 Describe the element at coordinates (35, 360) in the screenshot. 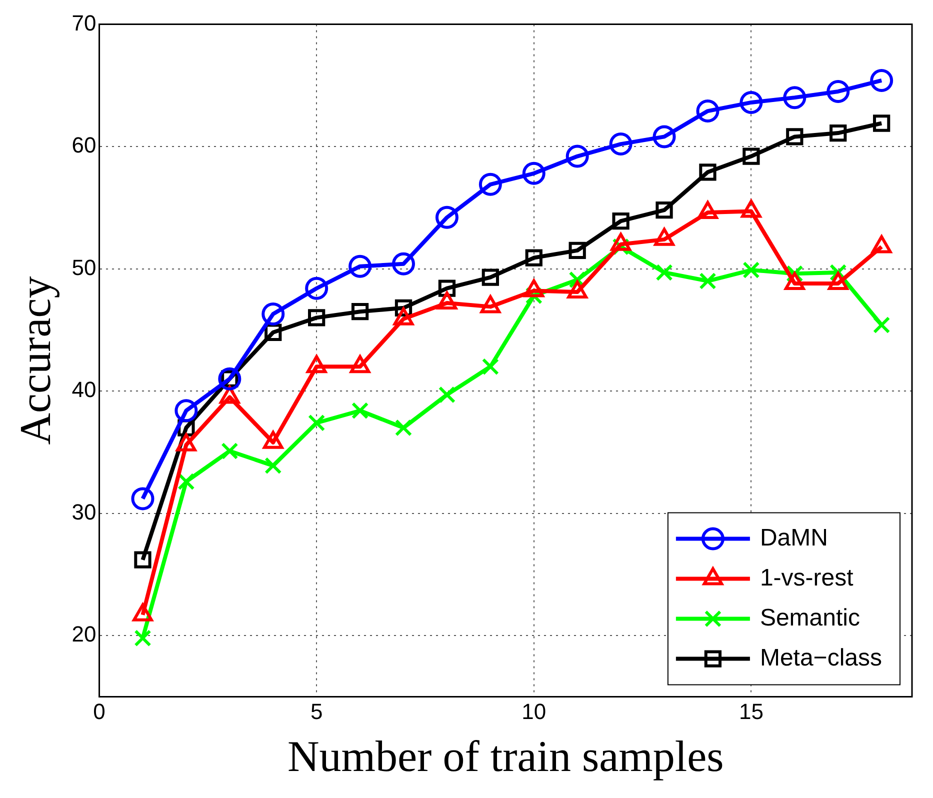

I see `y-axis-title: Accuracy` at that location.